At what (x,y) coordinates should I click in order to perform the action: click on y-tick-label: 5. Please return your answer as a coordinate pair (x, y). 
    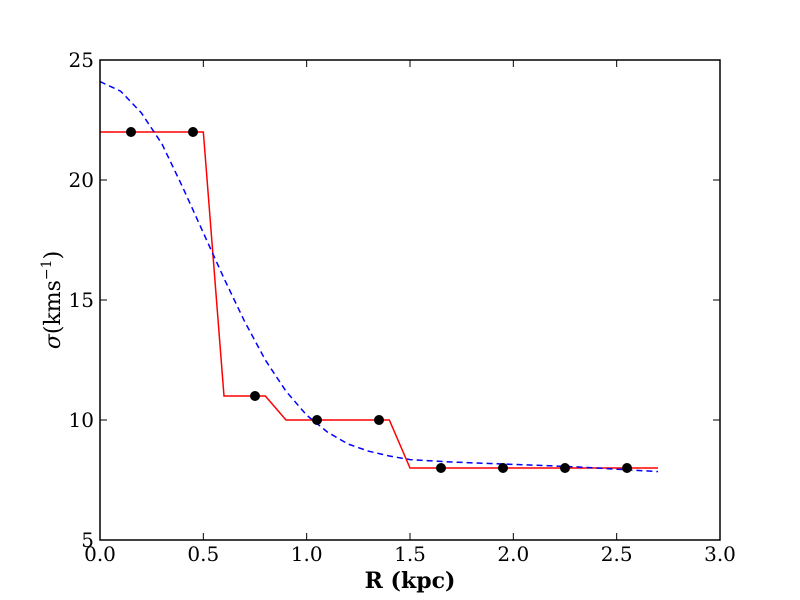
    Looking at the image, I should click on (87, 540).